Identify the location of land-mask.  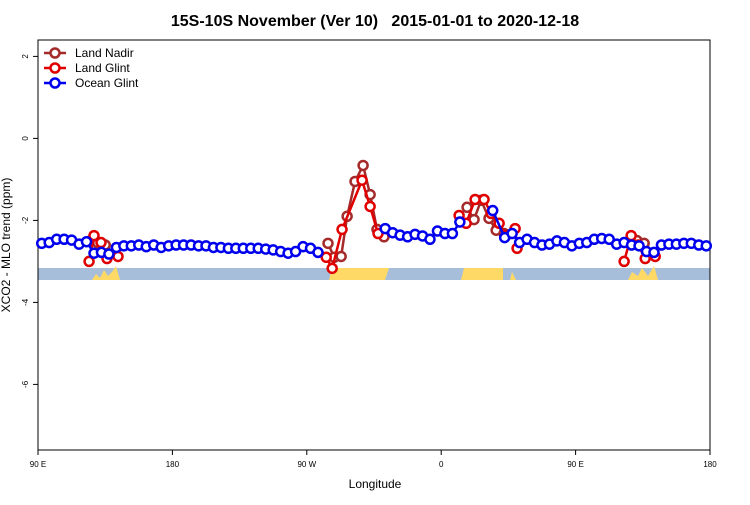
(374, 273).